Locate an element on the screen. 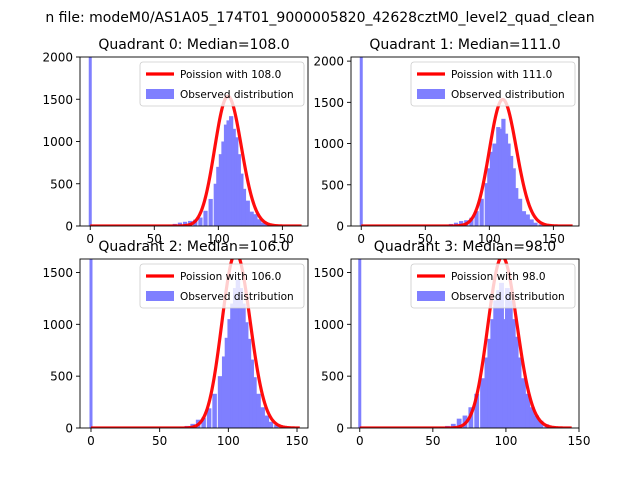  legend-label-fit: Poission with 106.0 is located at coordinates (230, 277).